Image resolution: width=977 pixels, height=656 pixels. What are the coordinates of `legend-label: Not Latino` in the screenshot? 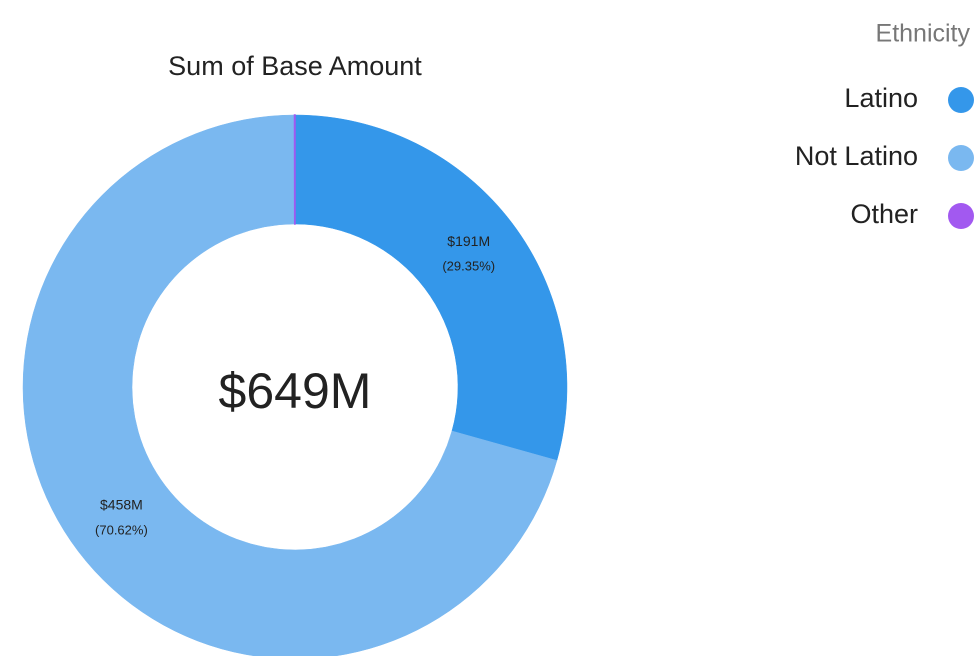 It's located at (856, 156).